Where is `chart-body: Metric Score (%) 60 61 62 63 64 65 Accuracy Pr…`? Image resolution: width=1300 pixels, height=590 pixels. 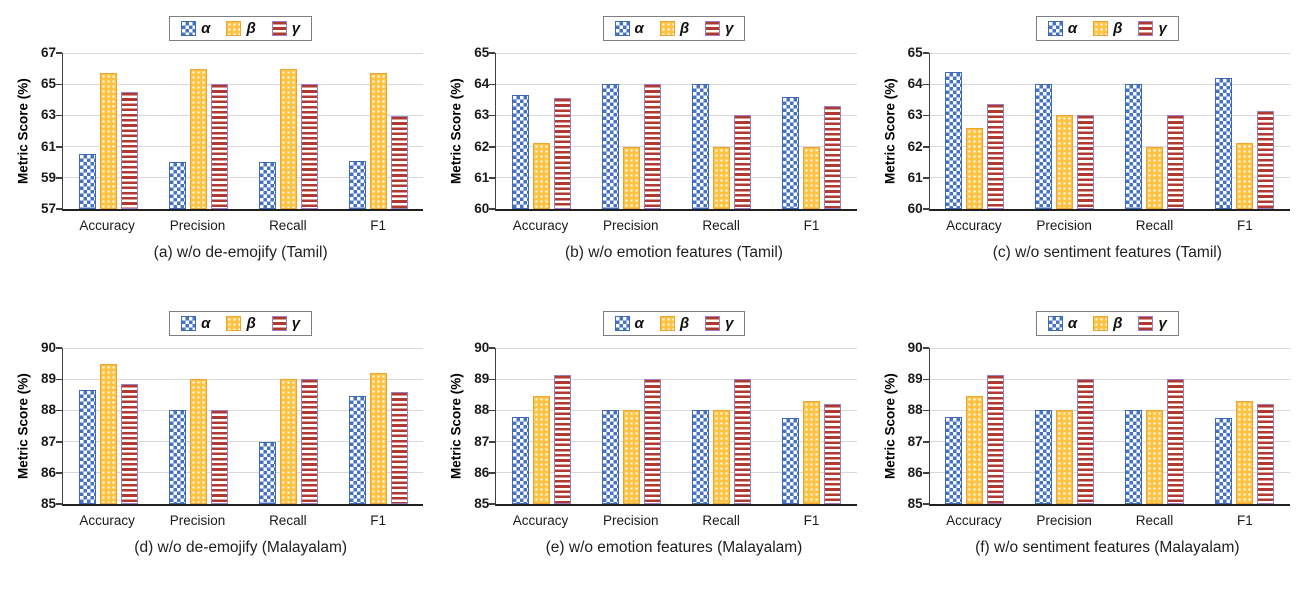
chart-body: Metric Score (%) 60 61 62 63 64 65 Accuracy Pr… is located at coordinates (652, 139).